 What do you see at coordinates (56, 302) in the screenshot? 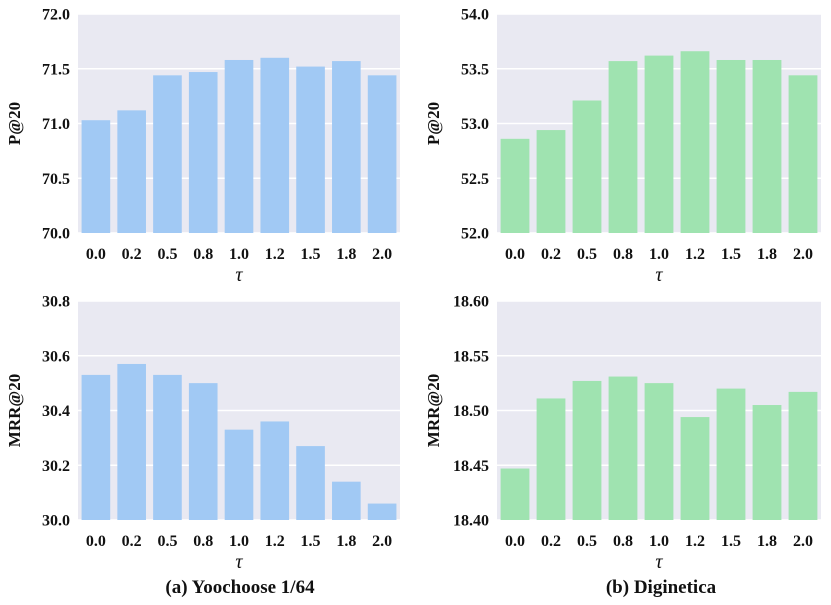
I see `yoochoose-mrr20-ytick-label: 30.8` at bounding box center [56, 302].